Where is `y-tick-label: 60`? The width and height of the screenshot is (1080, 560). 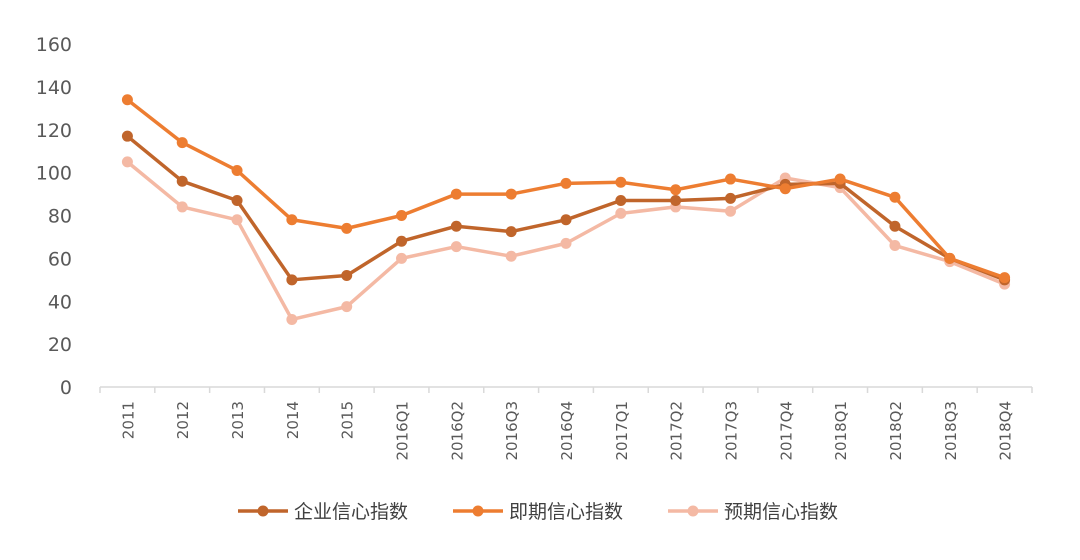
y-tick-label: 60 is located at coordinates (60, 259).